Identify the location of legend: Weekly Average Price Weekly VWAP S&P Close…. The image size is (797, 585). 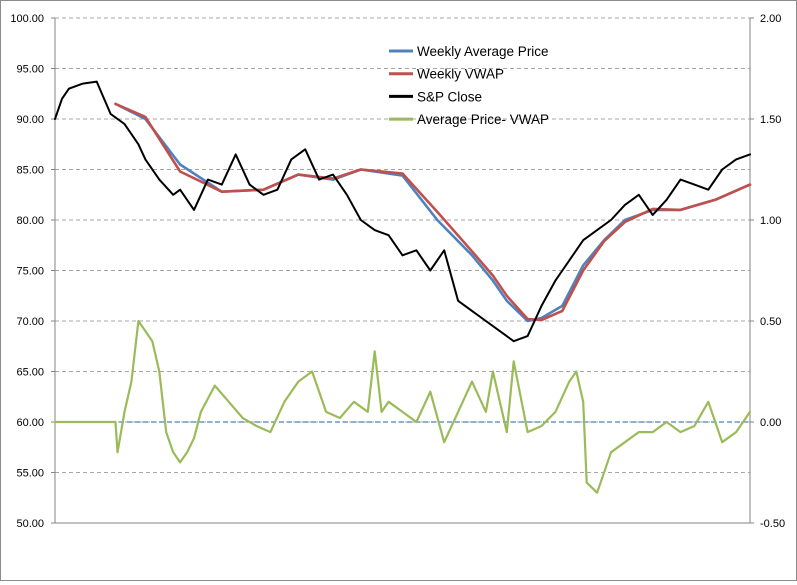
(469, 85).